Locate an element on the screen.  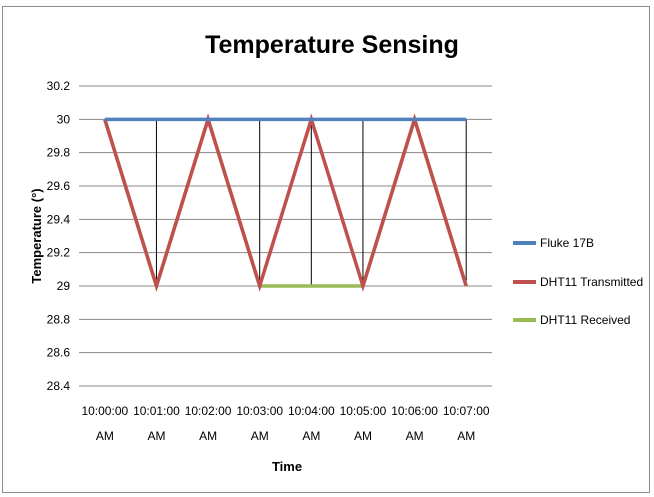
y-tick-label: 29.8 is located at coordinates (59, 153).